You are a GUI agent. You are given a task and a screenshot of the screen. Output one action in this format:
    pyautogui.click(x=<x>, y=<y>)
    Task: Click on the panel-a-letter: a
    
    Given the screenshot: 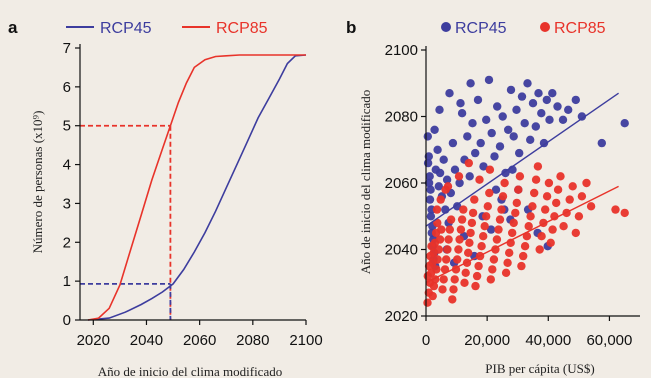 What is the action you would take?
    pyautogui.click(x=13, y=27)
    